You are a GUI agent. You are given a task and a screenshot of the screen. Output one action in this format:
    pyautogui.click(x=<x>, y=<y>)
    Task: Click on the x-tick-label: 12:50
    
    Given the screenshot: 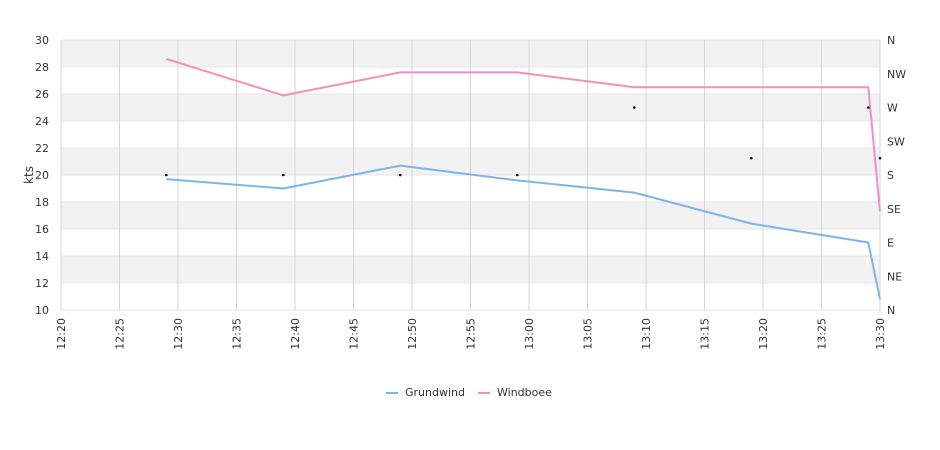 What is the action you would take?
    pyautogui.click(x=412, y=334)
    